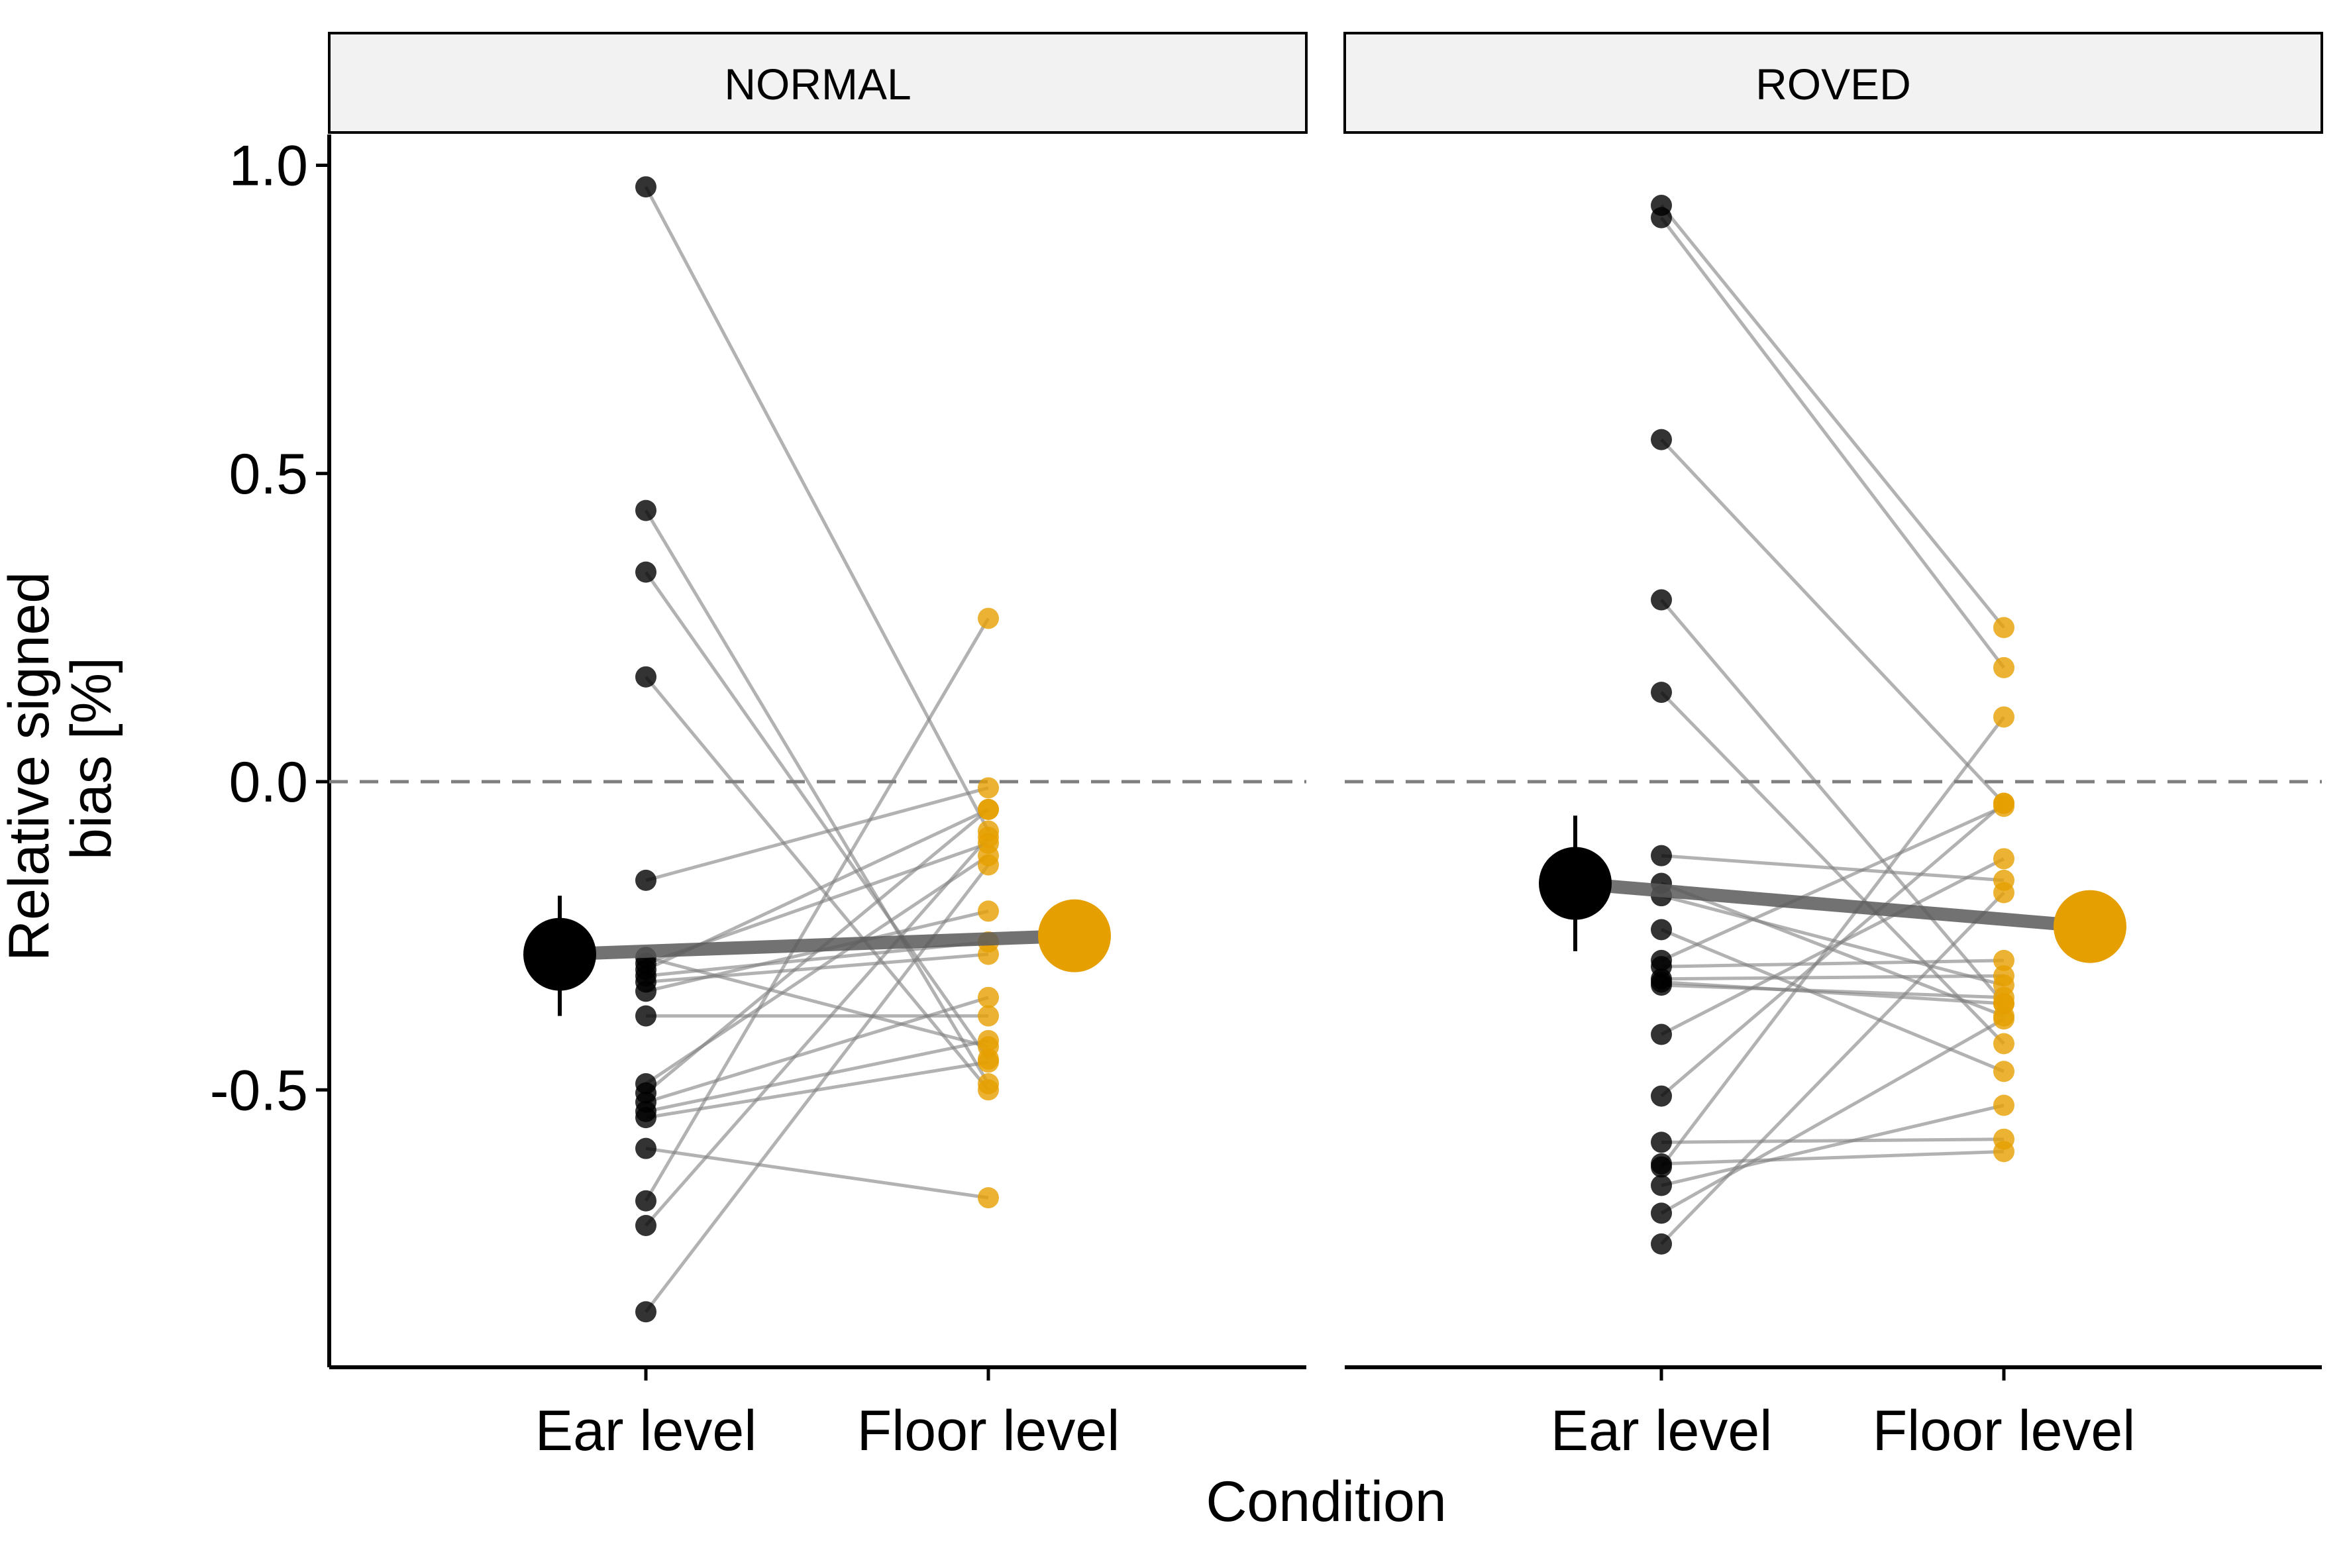 This screenshot has width=2347, height=1568. I want to click on facet-strip-label: NORMAL, so click(817, 84).